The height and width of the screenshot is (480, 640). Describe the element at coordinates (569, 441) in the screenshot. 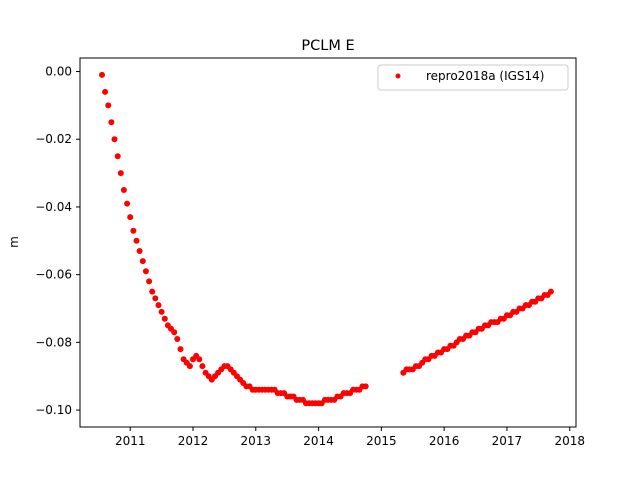

I see `x-tick-label: 2018` at that location.